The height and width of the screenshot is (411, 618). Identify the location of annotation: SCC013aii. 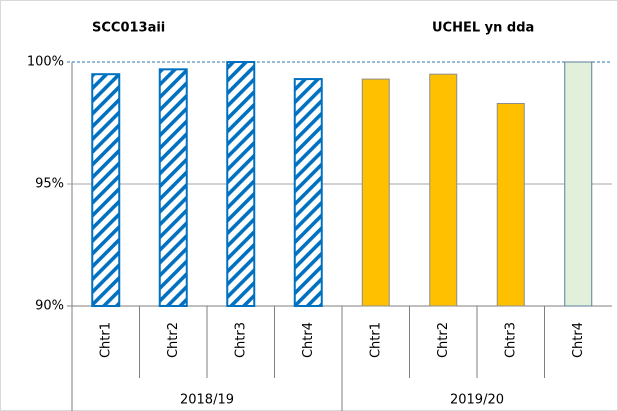
(128, 28).